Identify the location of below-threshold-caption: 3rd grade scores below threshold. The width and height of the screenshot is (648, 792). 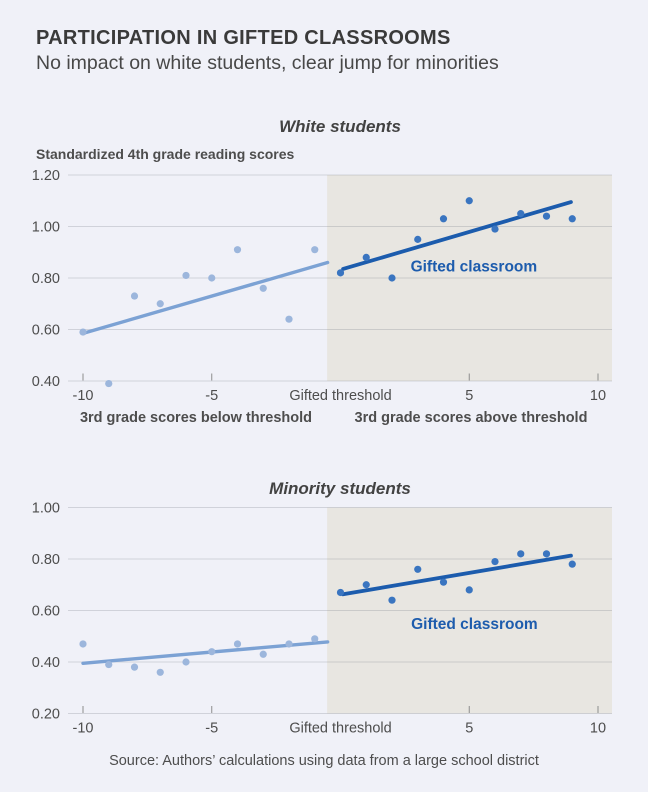
(196, 418).